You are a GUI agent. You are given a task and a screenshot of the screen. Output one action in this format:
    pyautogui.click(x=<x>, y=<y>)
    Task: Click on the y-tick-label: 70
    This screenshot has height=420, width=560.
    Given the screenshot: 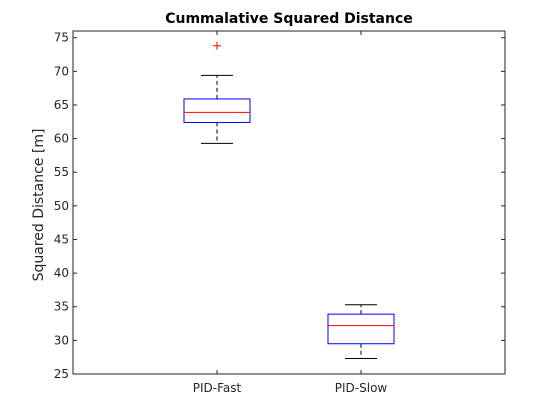 What is the action you would take?
    pyautogui.click(x=61, y=71)
    